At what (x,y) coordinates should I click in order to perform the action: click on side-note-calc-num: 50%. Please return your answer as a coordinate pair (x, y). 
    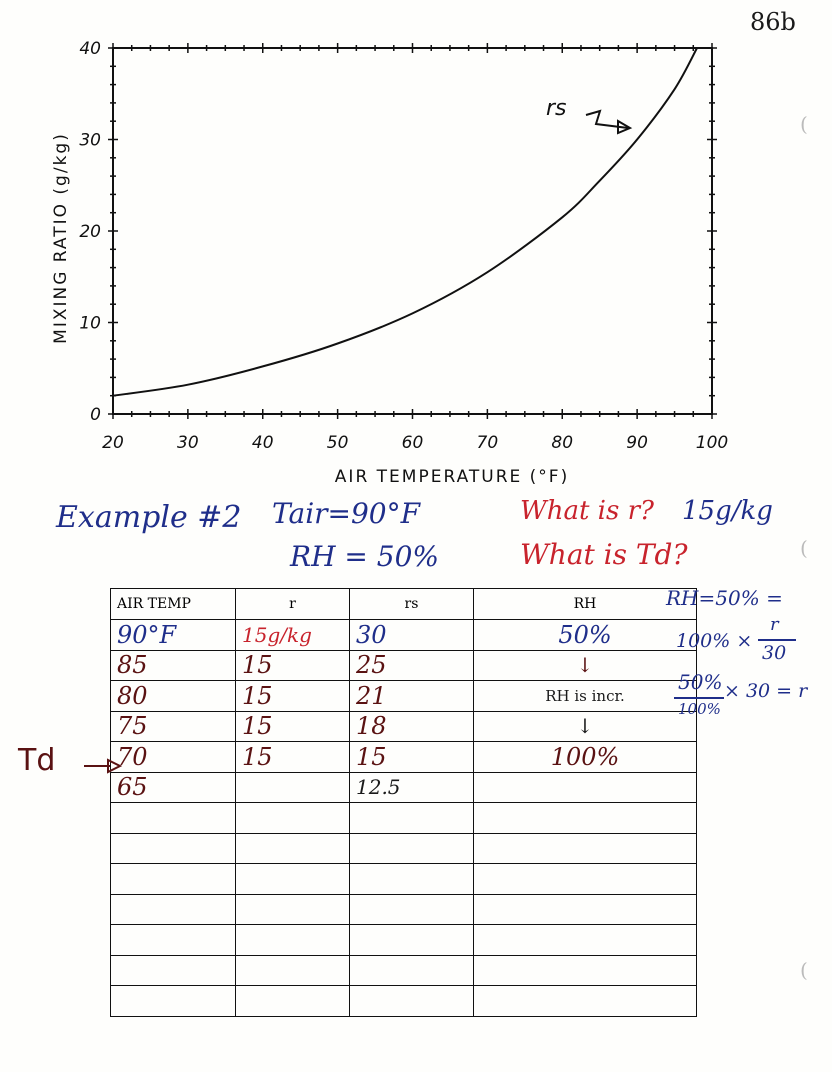
    Looking at the image, I should click on (700, 682).